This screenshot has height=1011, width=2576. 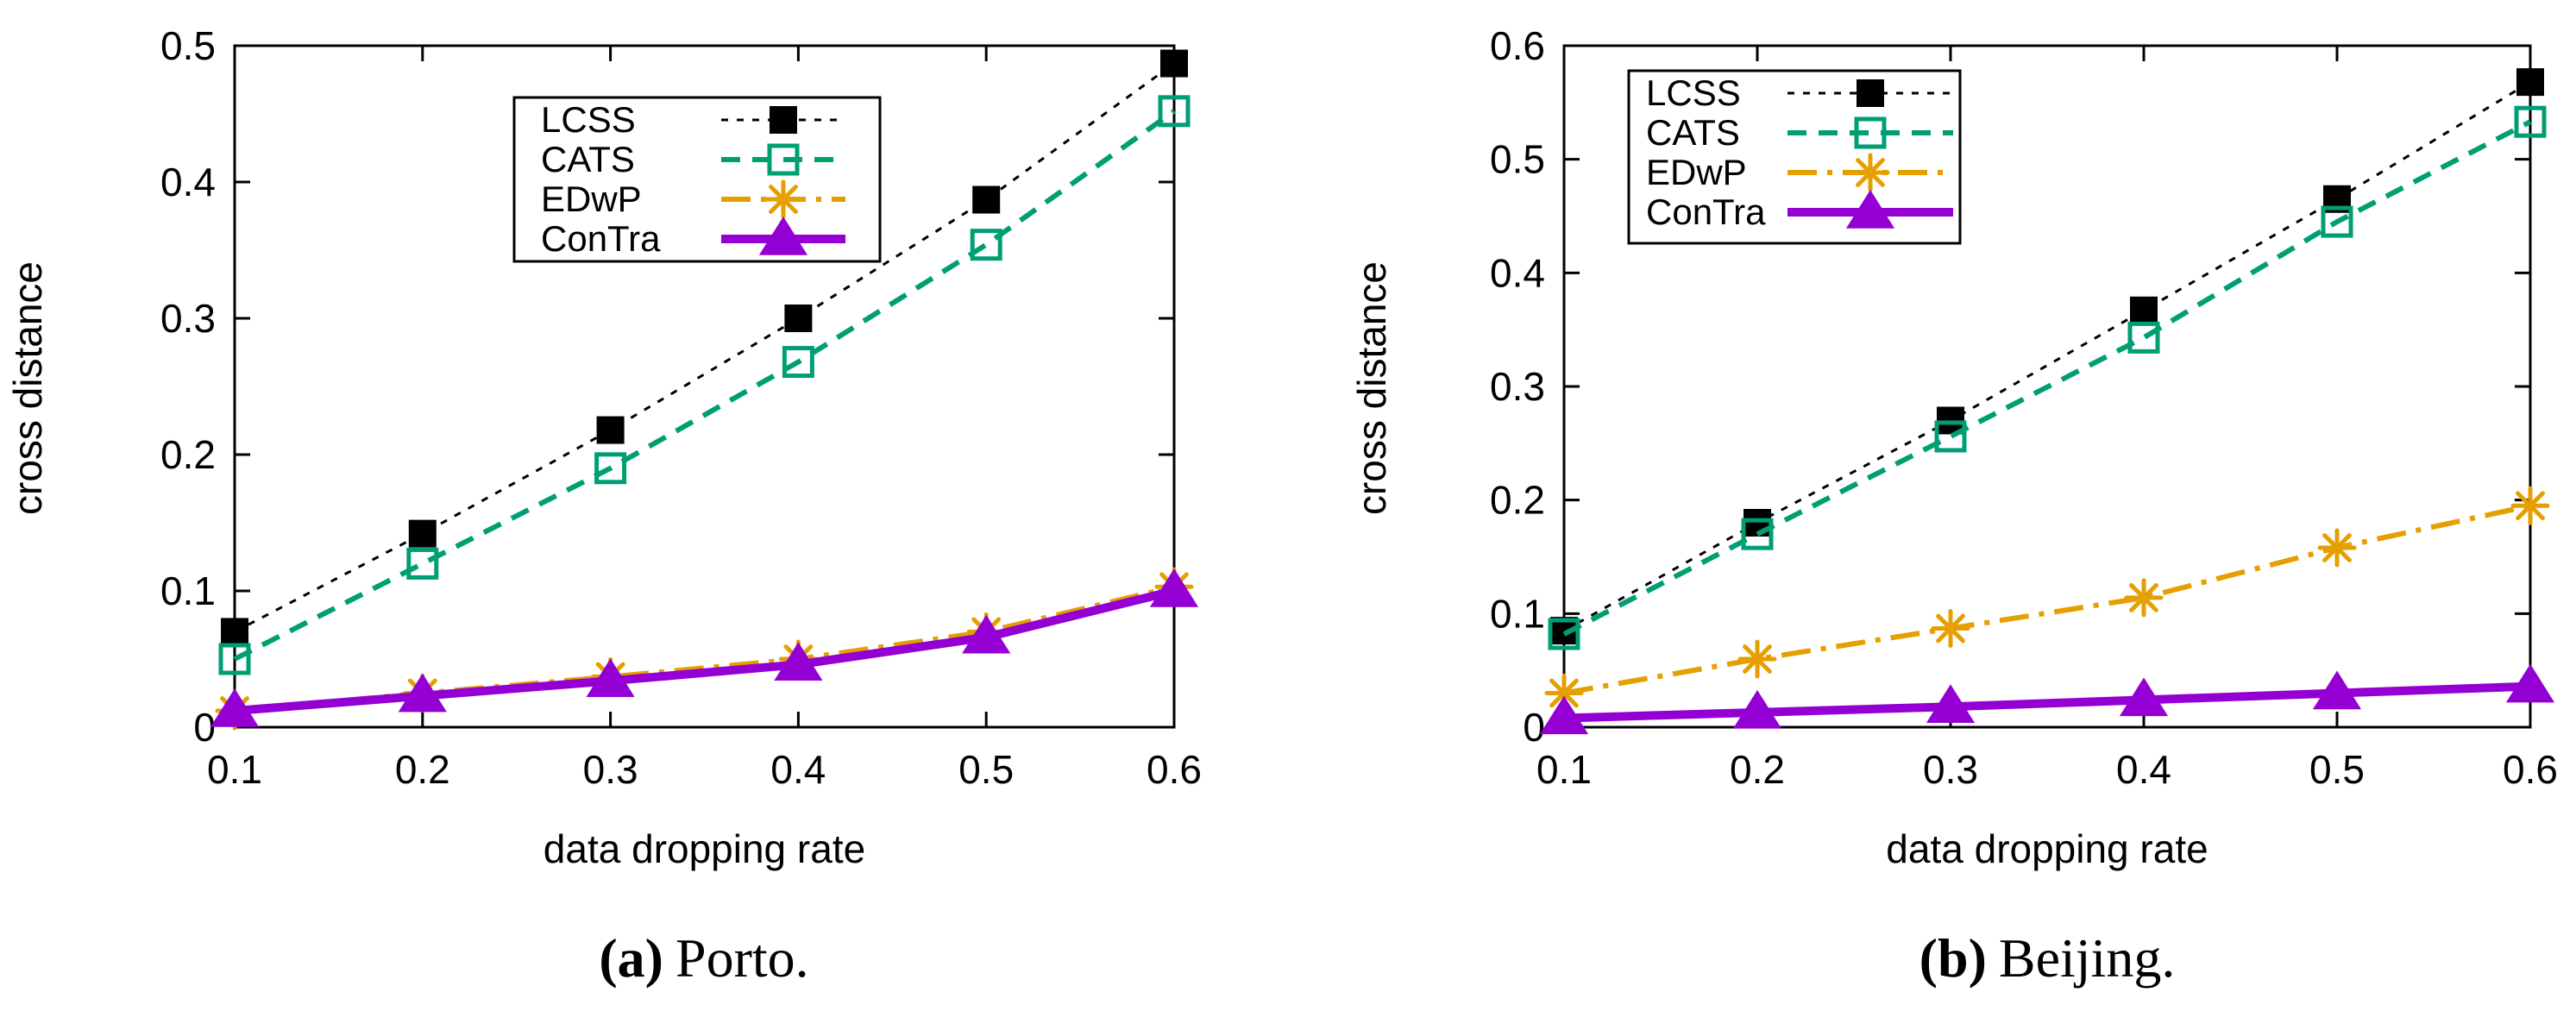 What do you see at coordinates (2087, 958) in the screenshot?
I see `caption-text: Beijing.` at bounding box center [2087, 958].